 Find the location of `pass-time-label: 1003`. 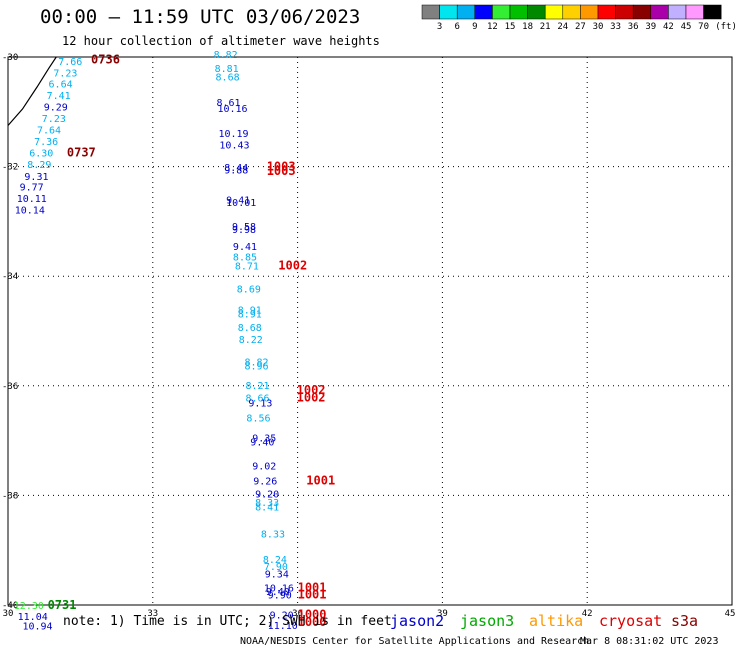

pass-time-label: 1003 is located at coordinates (281, 171).